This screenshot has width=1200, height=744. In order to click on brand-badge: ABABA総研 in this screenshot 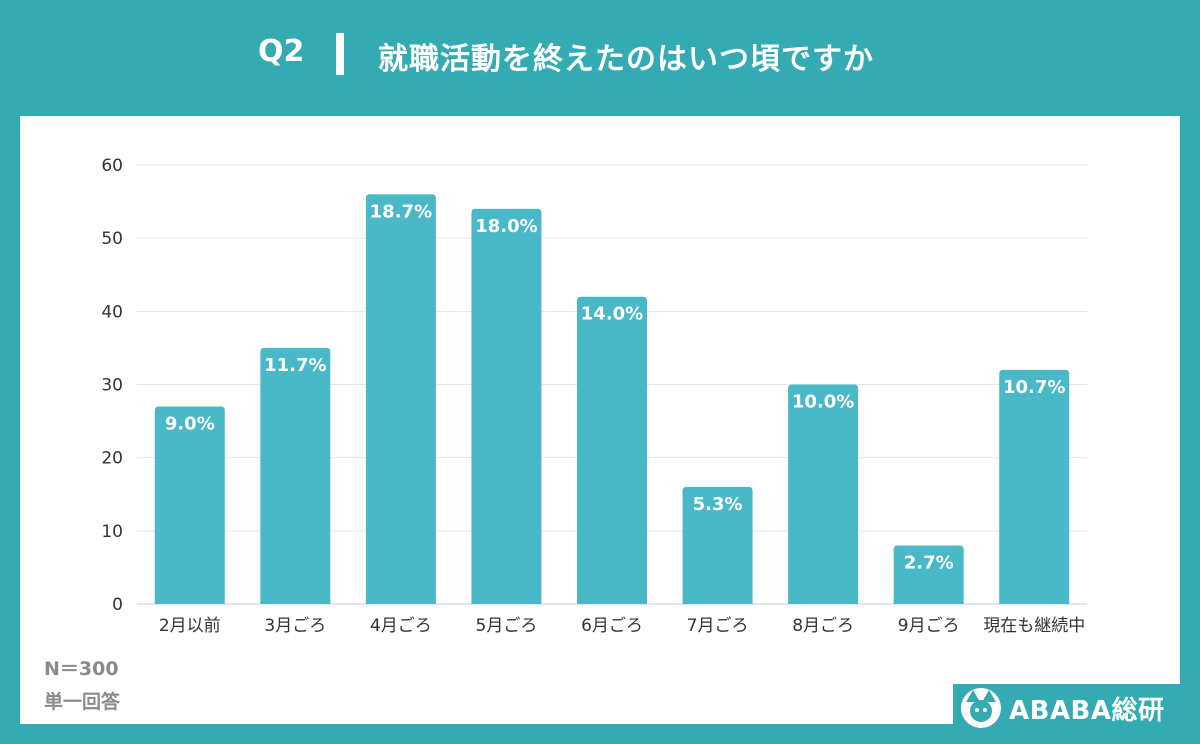, I will do `click(1068, 708)`.